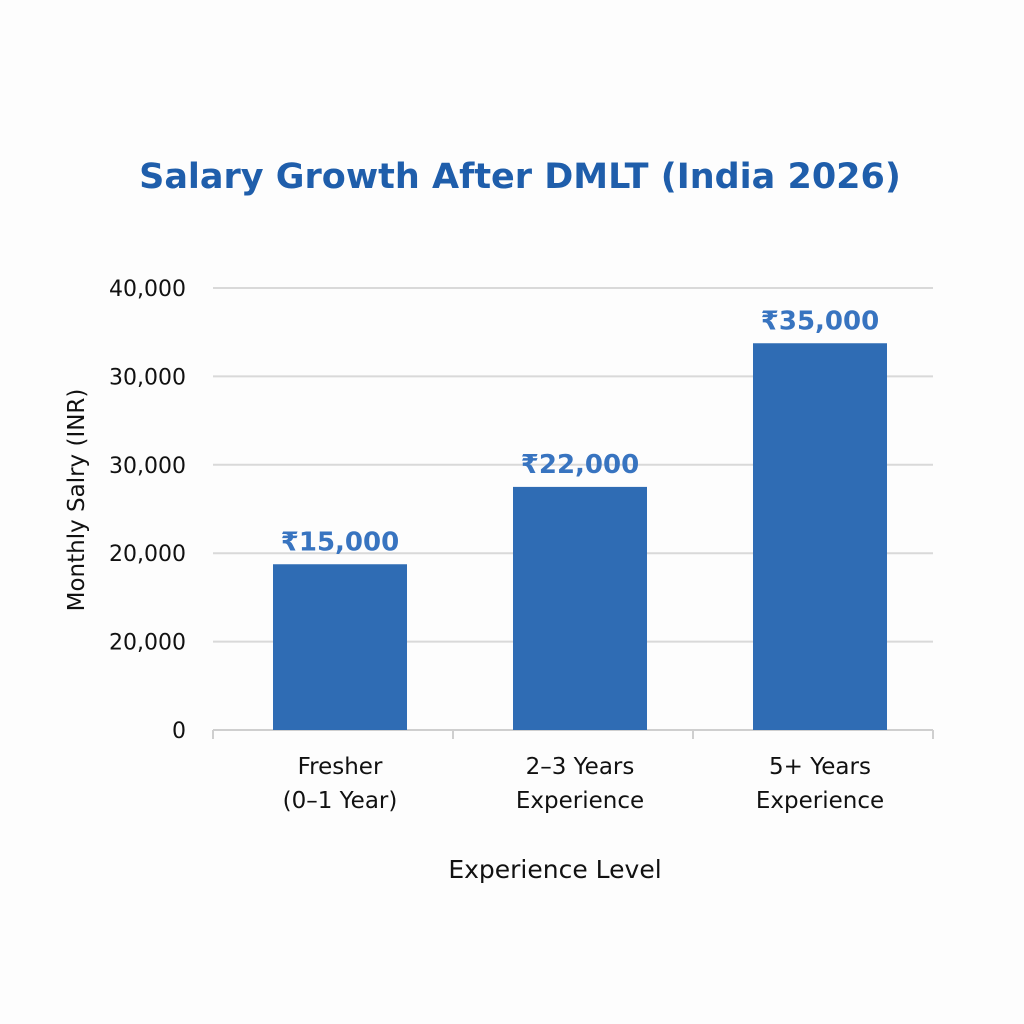  I want to click on x-tick-label: (0–1 Year), so click(340, 801).